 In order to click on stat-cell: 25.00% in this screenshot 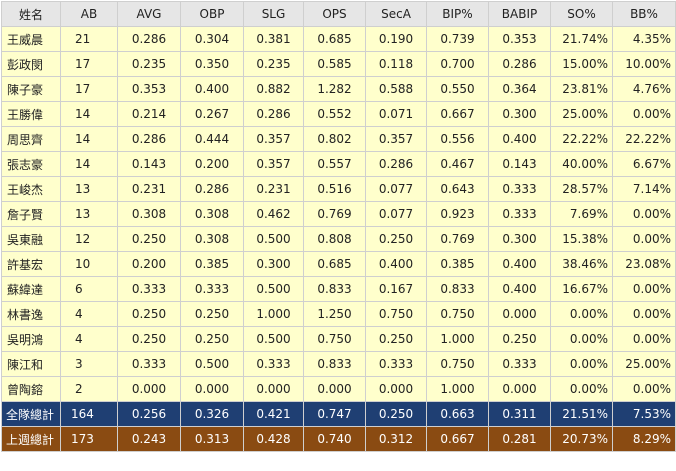, I will do `click(581, 114)`.